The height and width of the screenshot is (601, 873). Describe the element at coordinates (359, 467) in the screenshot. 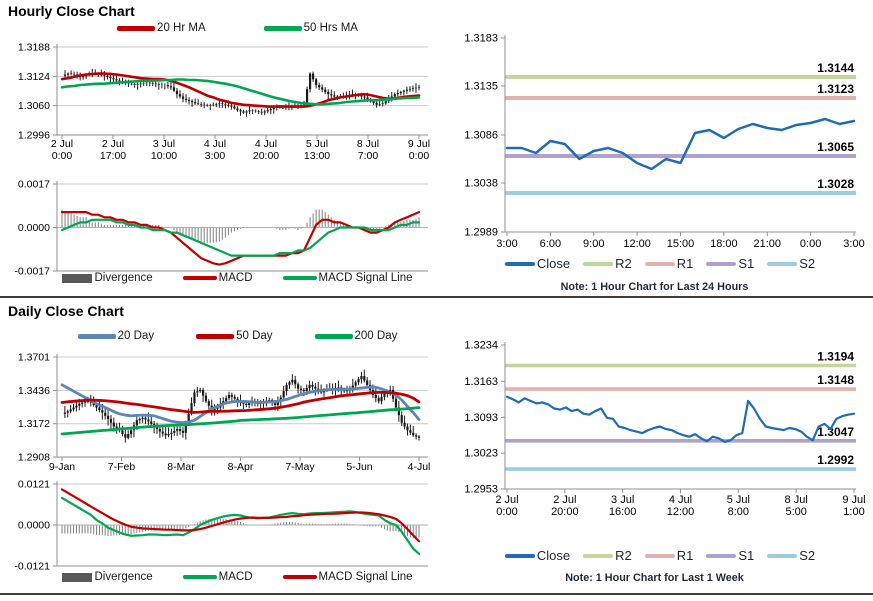

I see `x-tick-label: 5-Jun` at that location.